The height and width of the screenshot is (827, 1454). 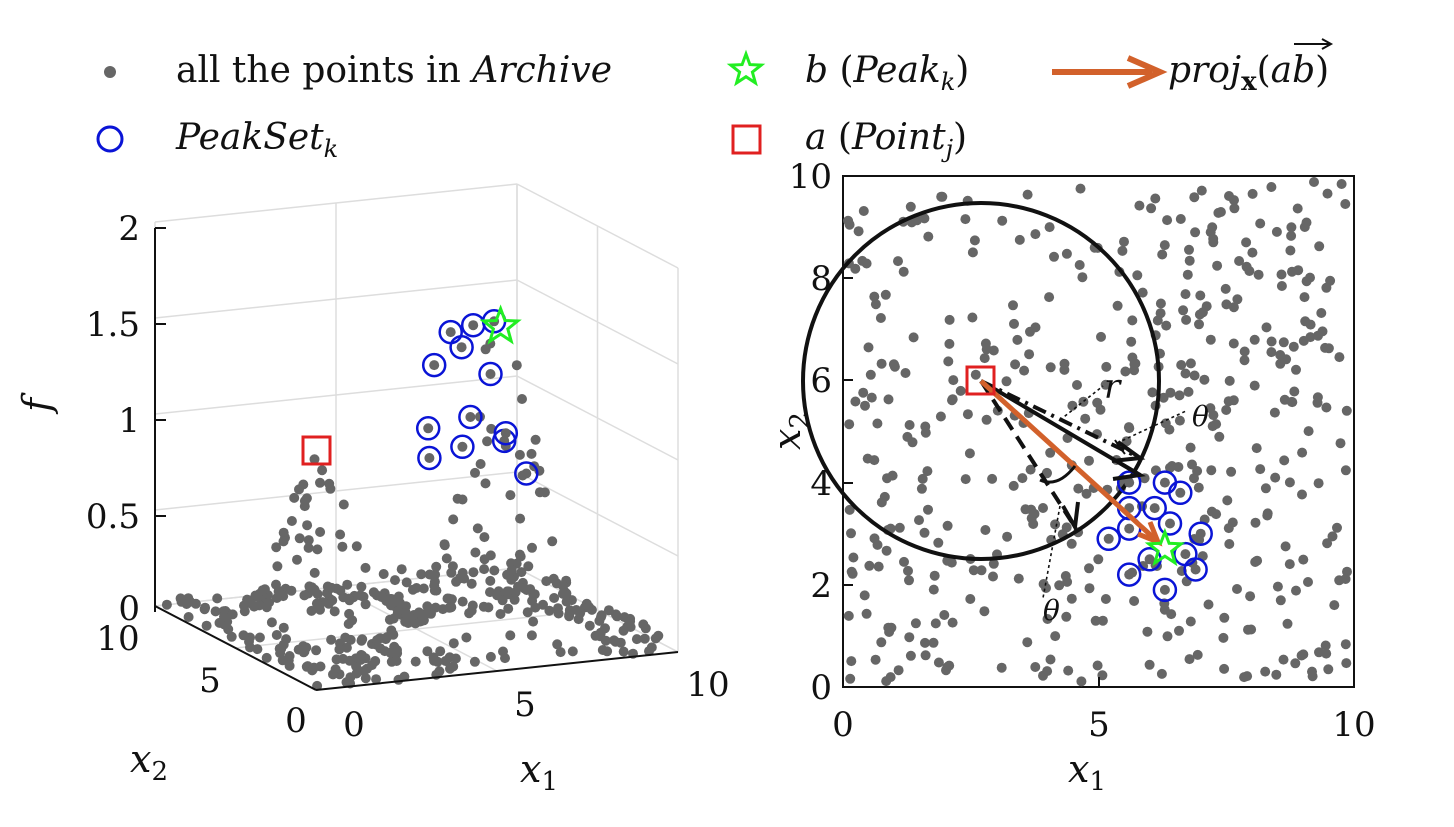 What do you see at coordinates (1068, 460) in the screenshot?
I see `projection-vector` at bounding box center [1068, 460].